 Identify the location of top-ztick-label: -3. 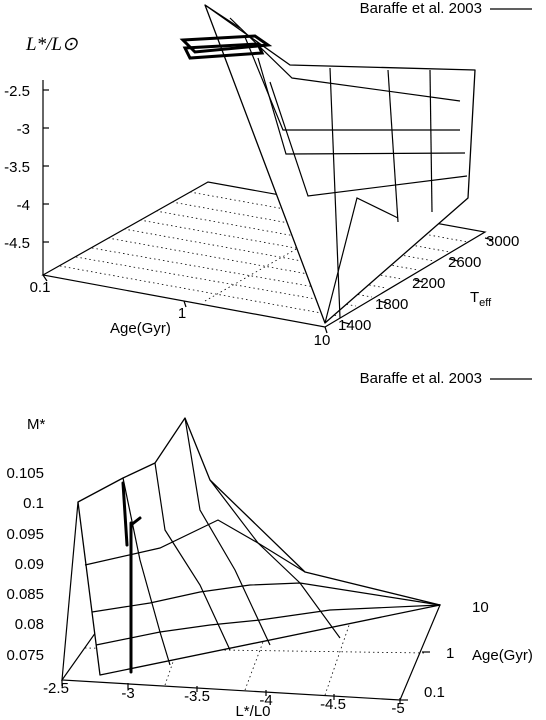
(23, 129).